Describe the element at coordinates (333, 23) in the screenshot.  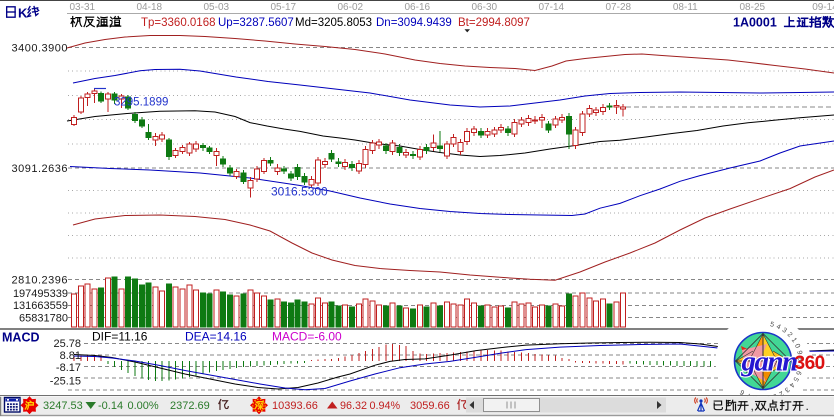
I see `svg-text: Md=3205.8053` at that location.